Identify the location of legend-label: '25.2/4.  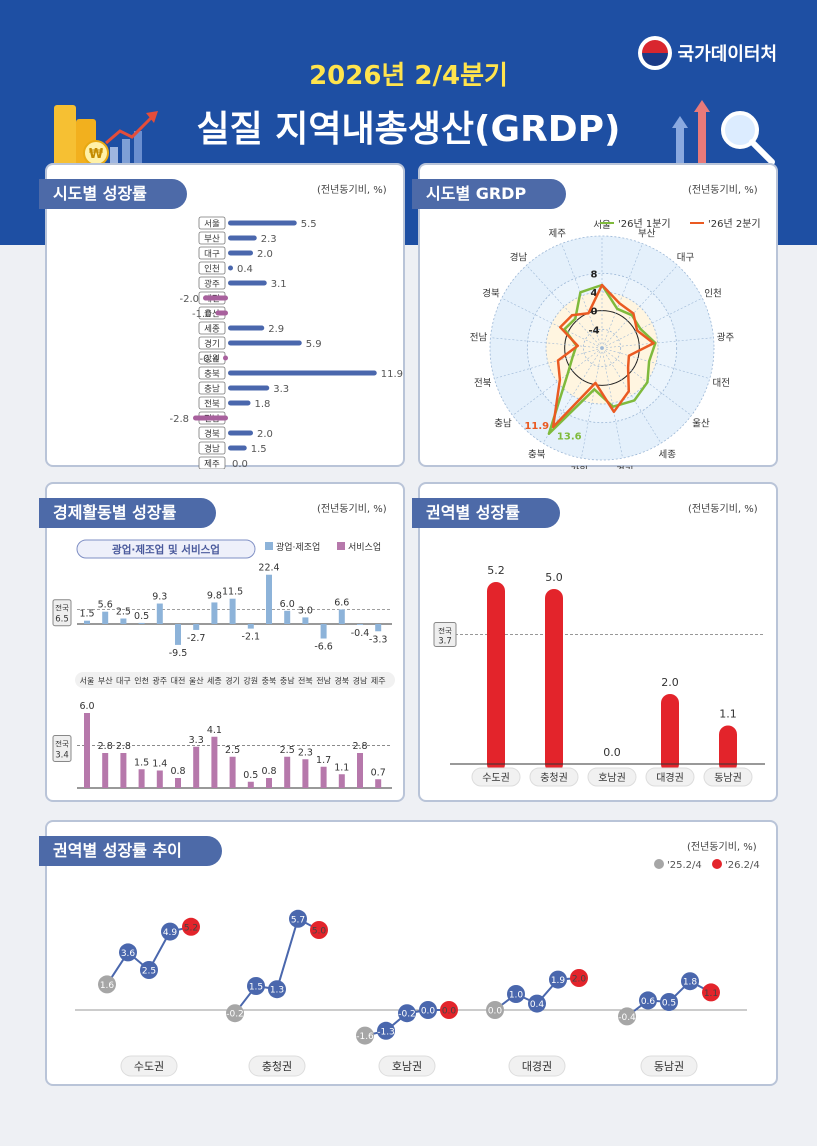
(684, 865).